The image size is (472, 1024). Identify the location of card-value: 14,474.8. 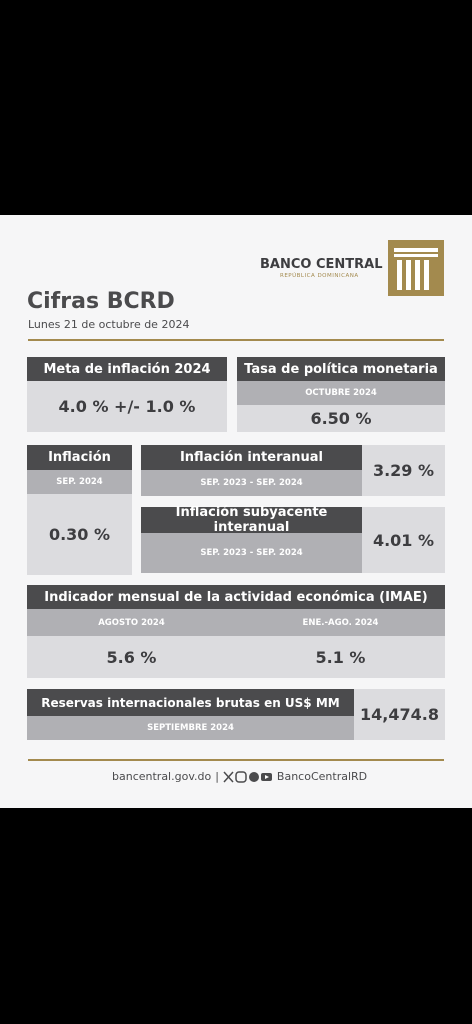
(399, 714).